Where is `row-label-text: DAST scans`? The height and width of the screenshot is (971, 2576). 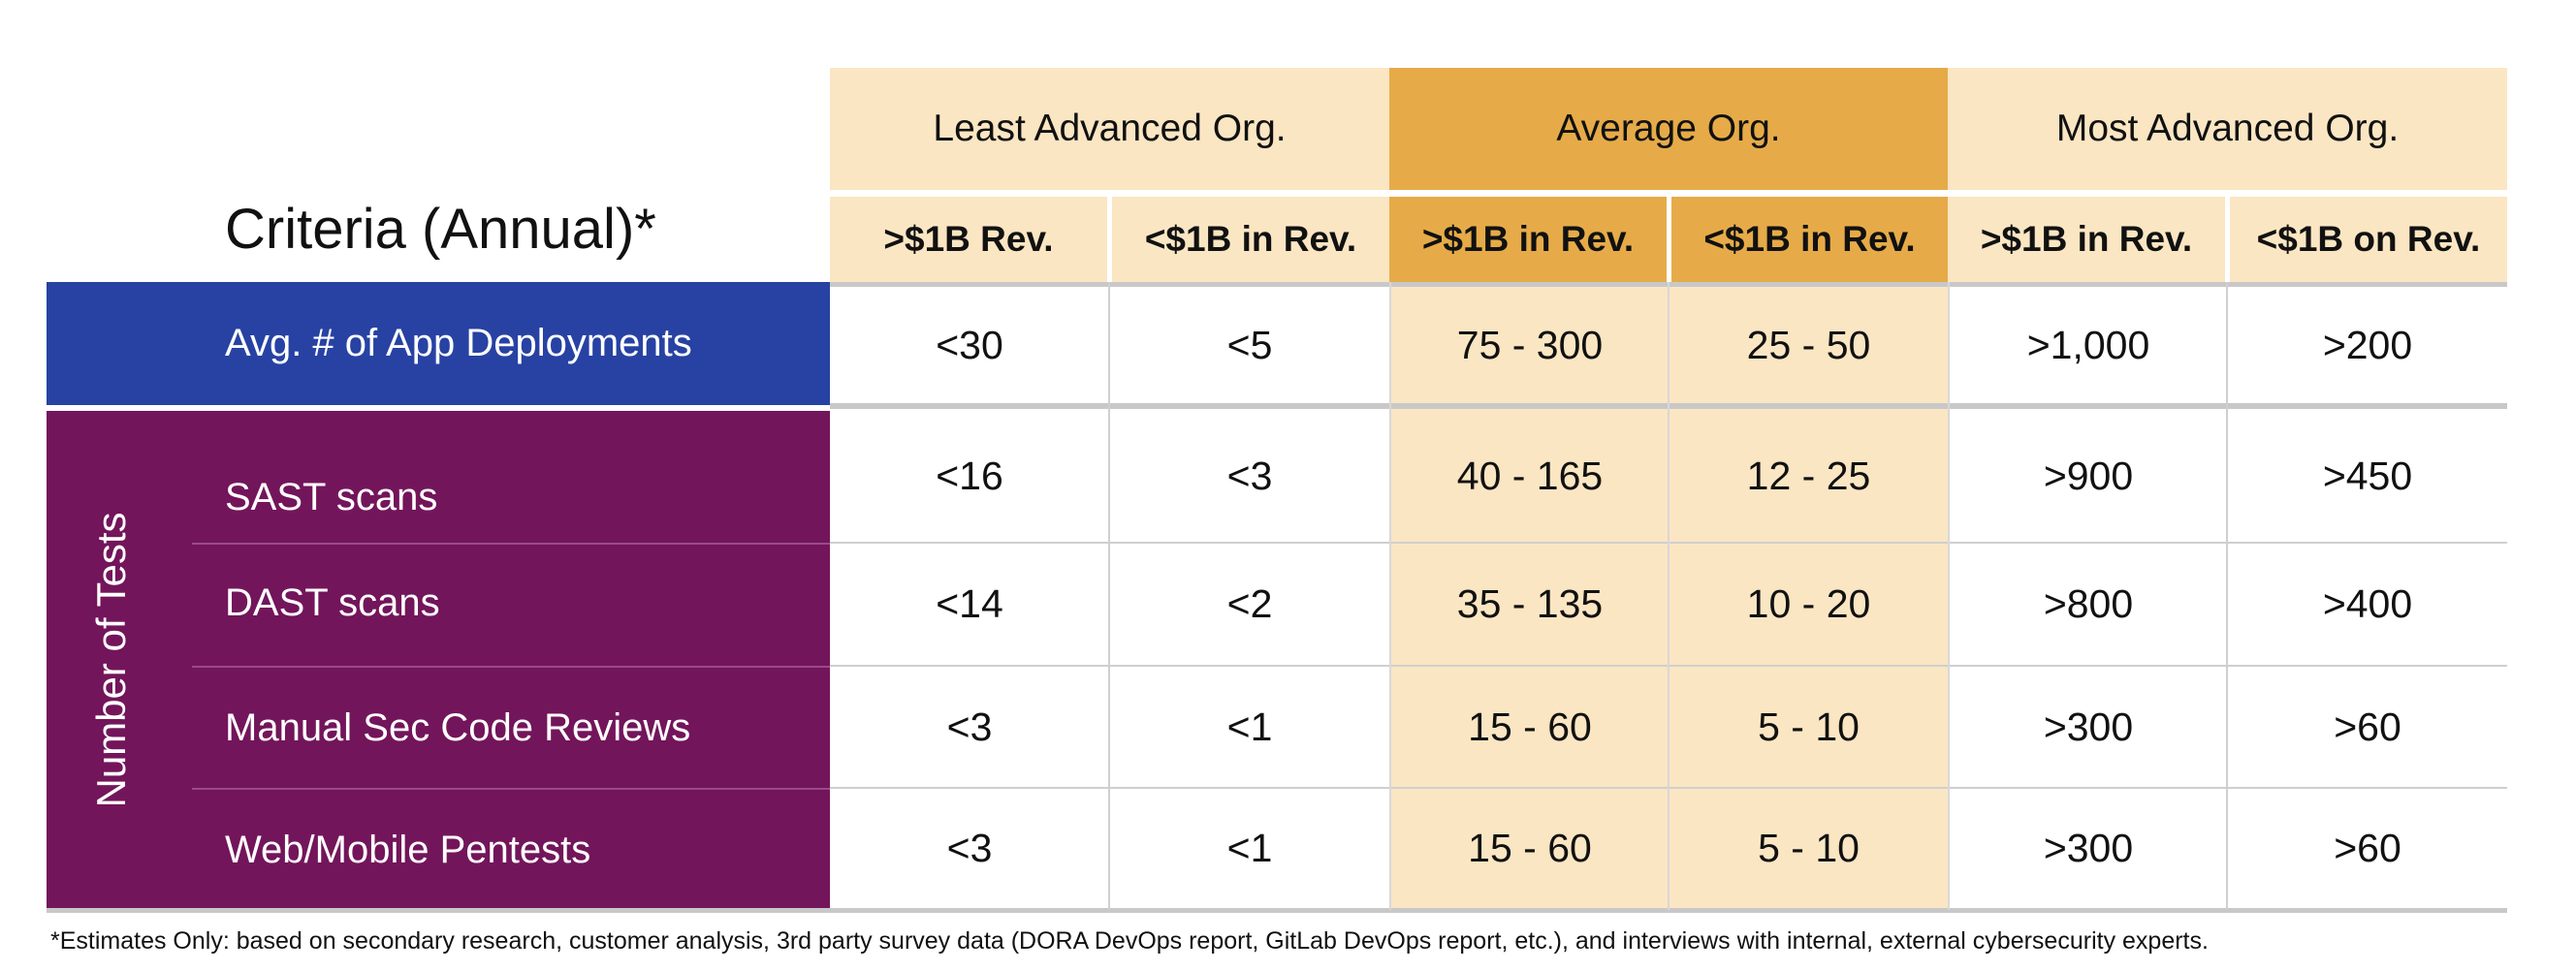
row-label-text: DAST scans is located at coordinates (332, 602).